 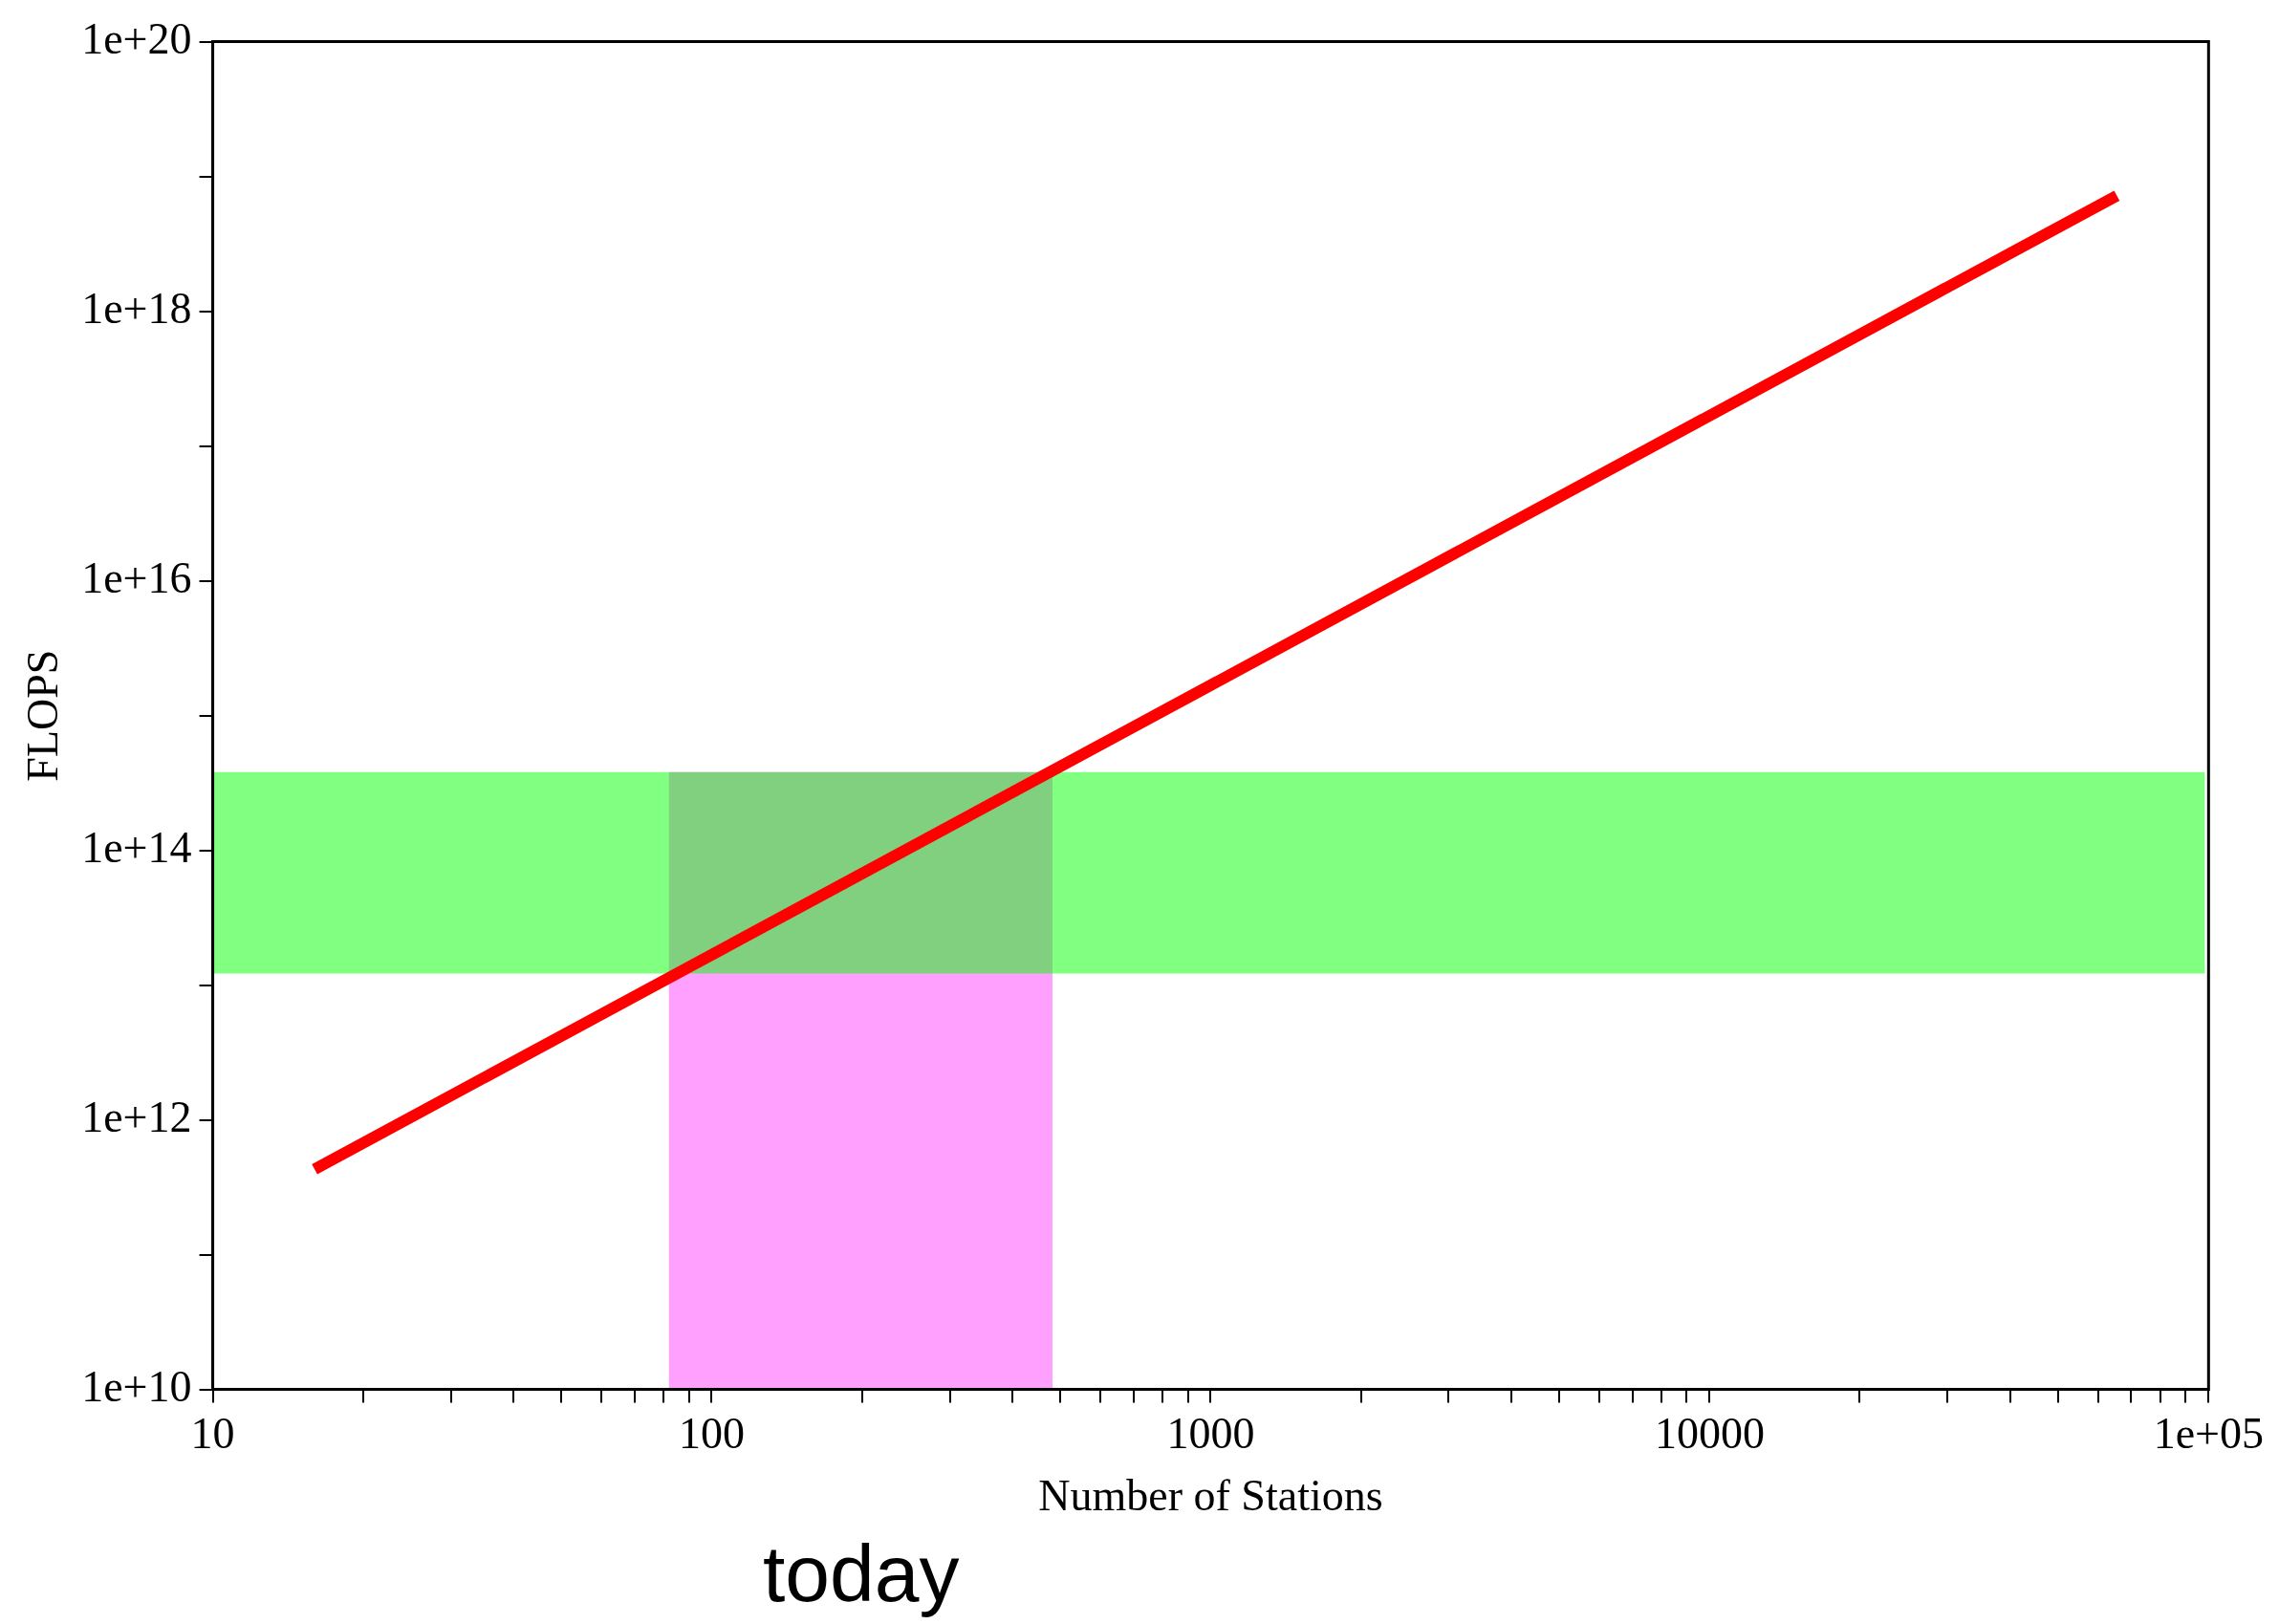 What do you see at coordinates (136, 847) in the screenshot?
I see `y-tick-label: 1e+14` at bounding box center [136, 847].